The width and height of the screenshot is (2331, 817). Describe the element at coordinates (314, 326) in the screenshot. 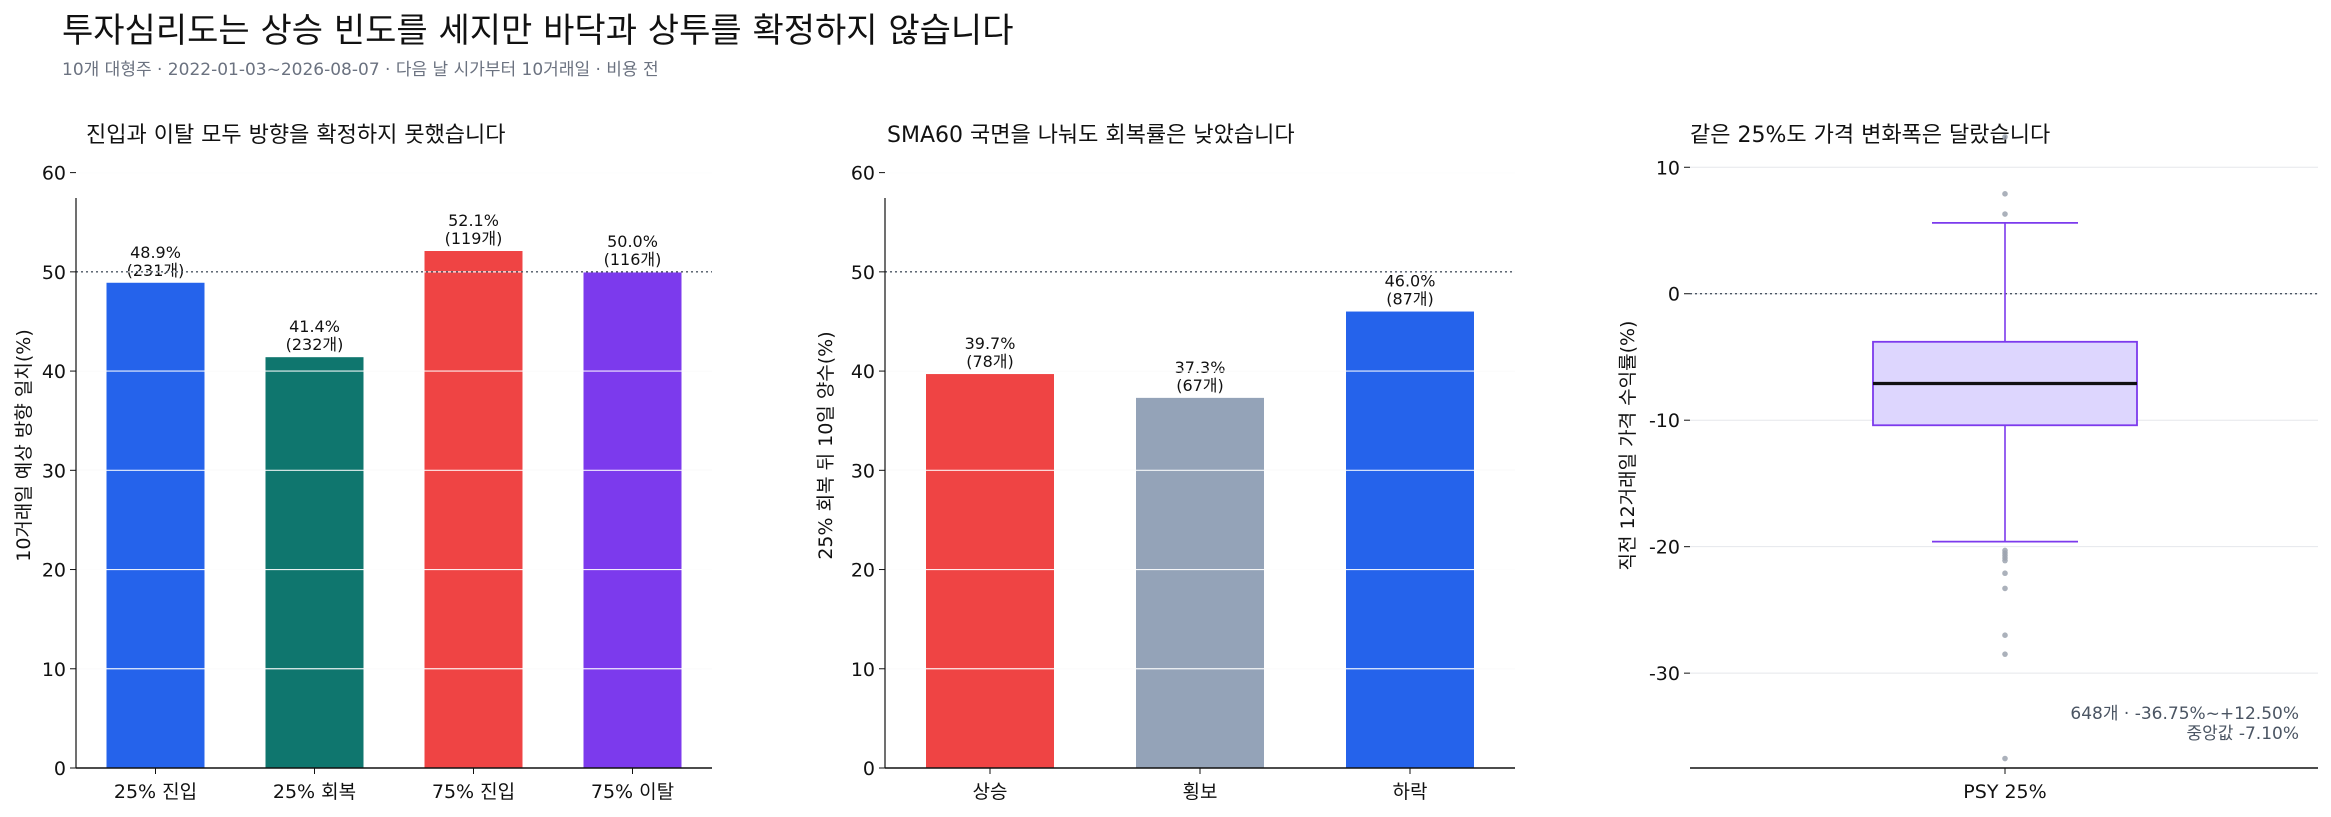

I see `bar-value-label: 41.4%` at that location.